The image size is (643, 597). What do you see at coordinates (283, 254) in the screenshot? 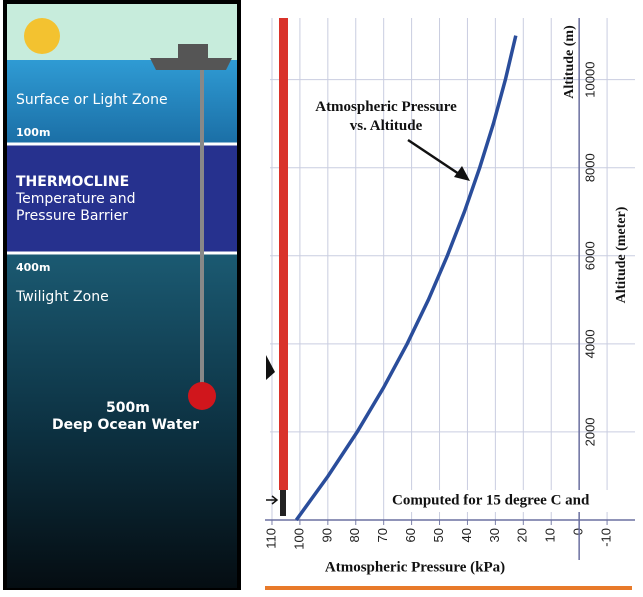
I see `red-bar` at bounding box center [283, 254].